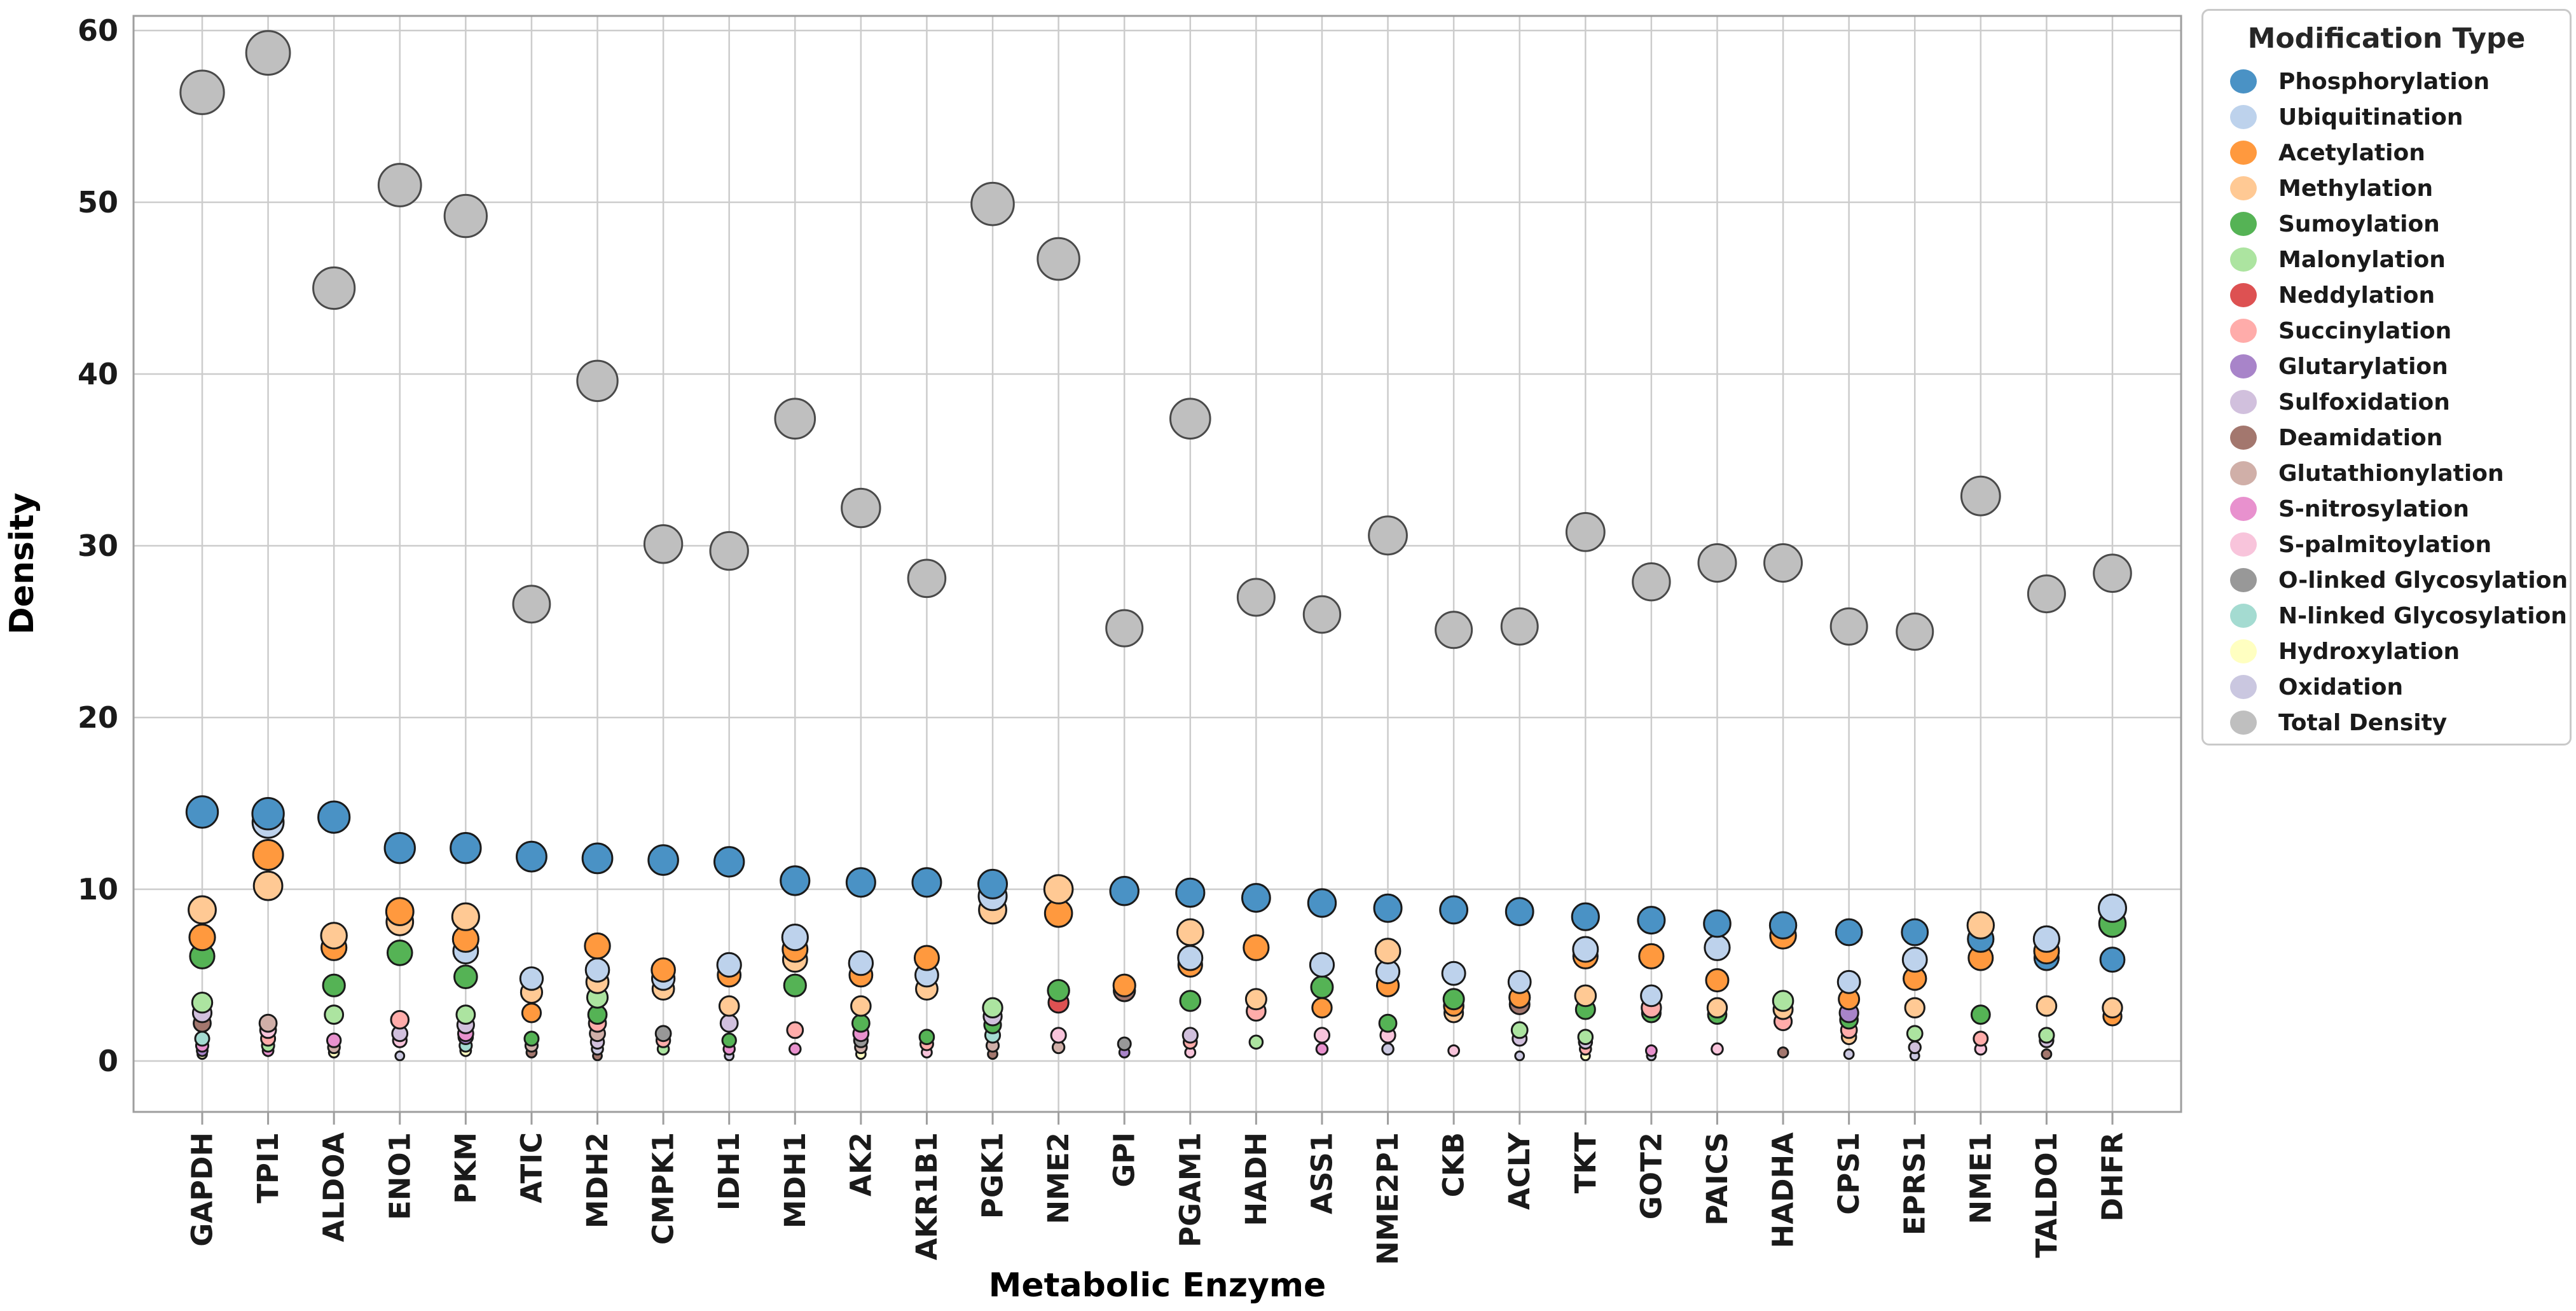  What do you see at coordinates (2112, 1008) in the screenshot?
I see `bubble-DHFR-Methylation` at bounding box center [2112, 1008].